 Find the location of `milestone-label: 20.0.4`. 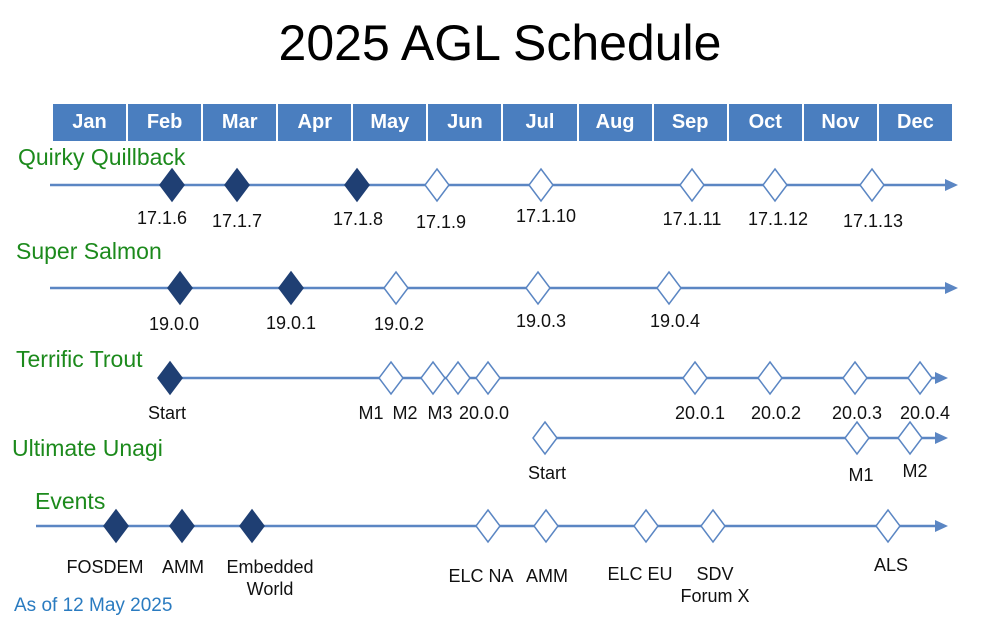

milestone-label: 20.0.4 is located at coordinates (925, 413).